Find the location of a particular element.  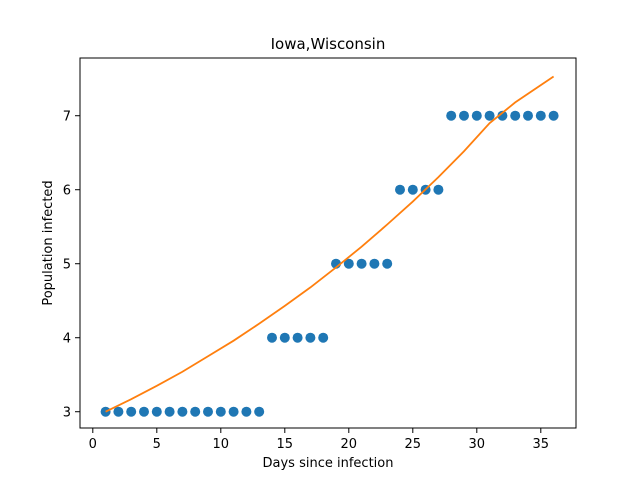

y-tick-label: 5 is located at coordinates (67, 265).